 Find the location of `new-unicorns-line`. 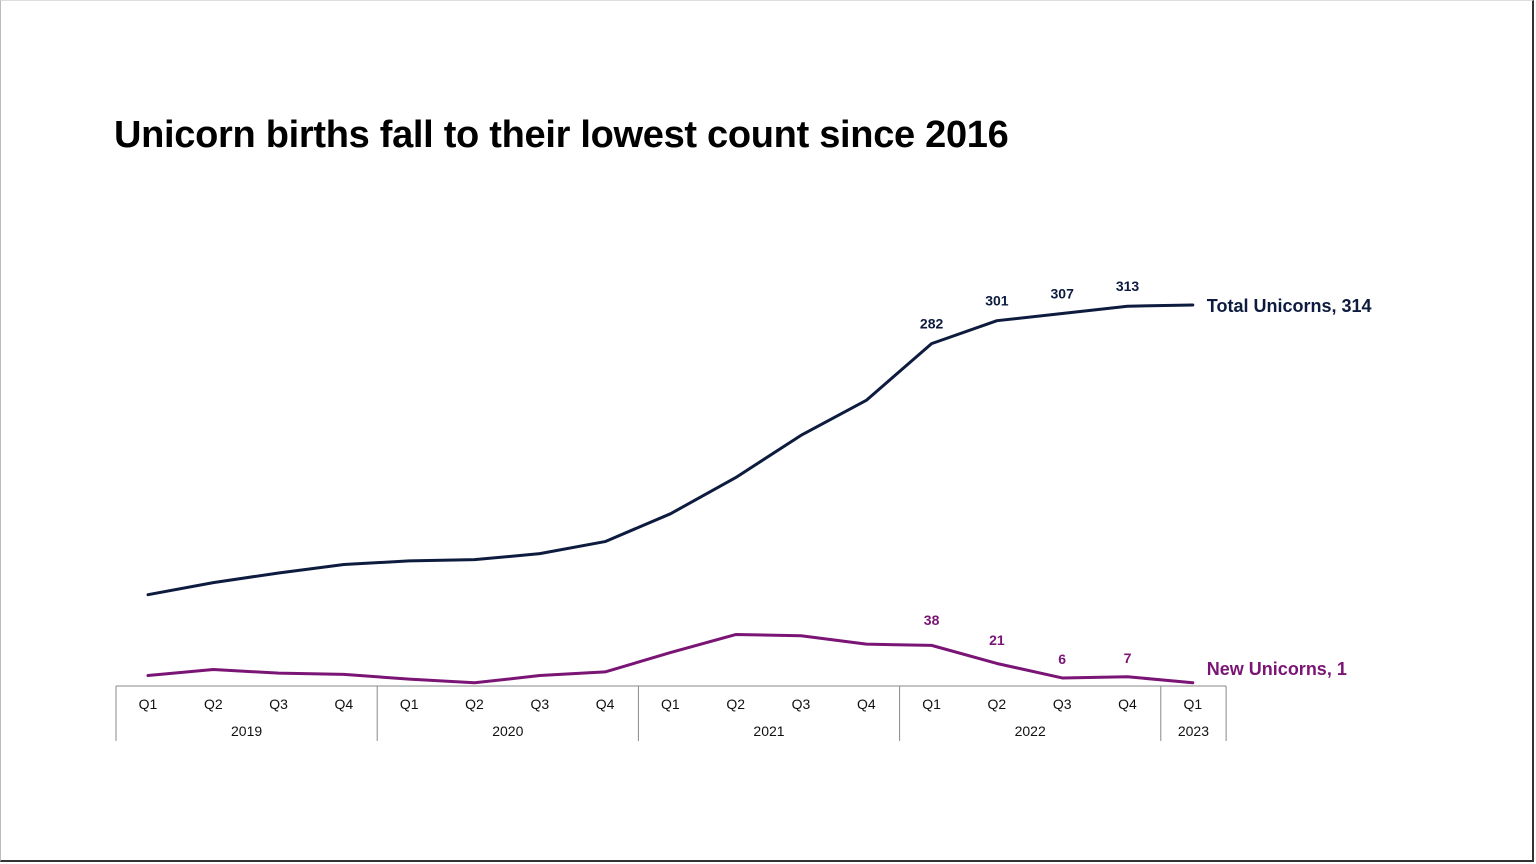

new-unicorns-line is located at coordinates (670, 659).